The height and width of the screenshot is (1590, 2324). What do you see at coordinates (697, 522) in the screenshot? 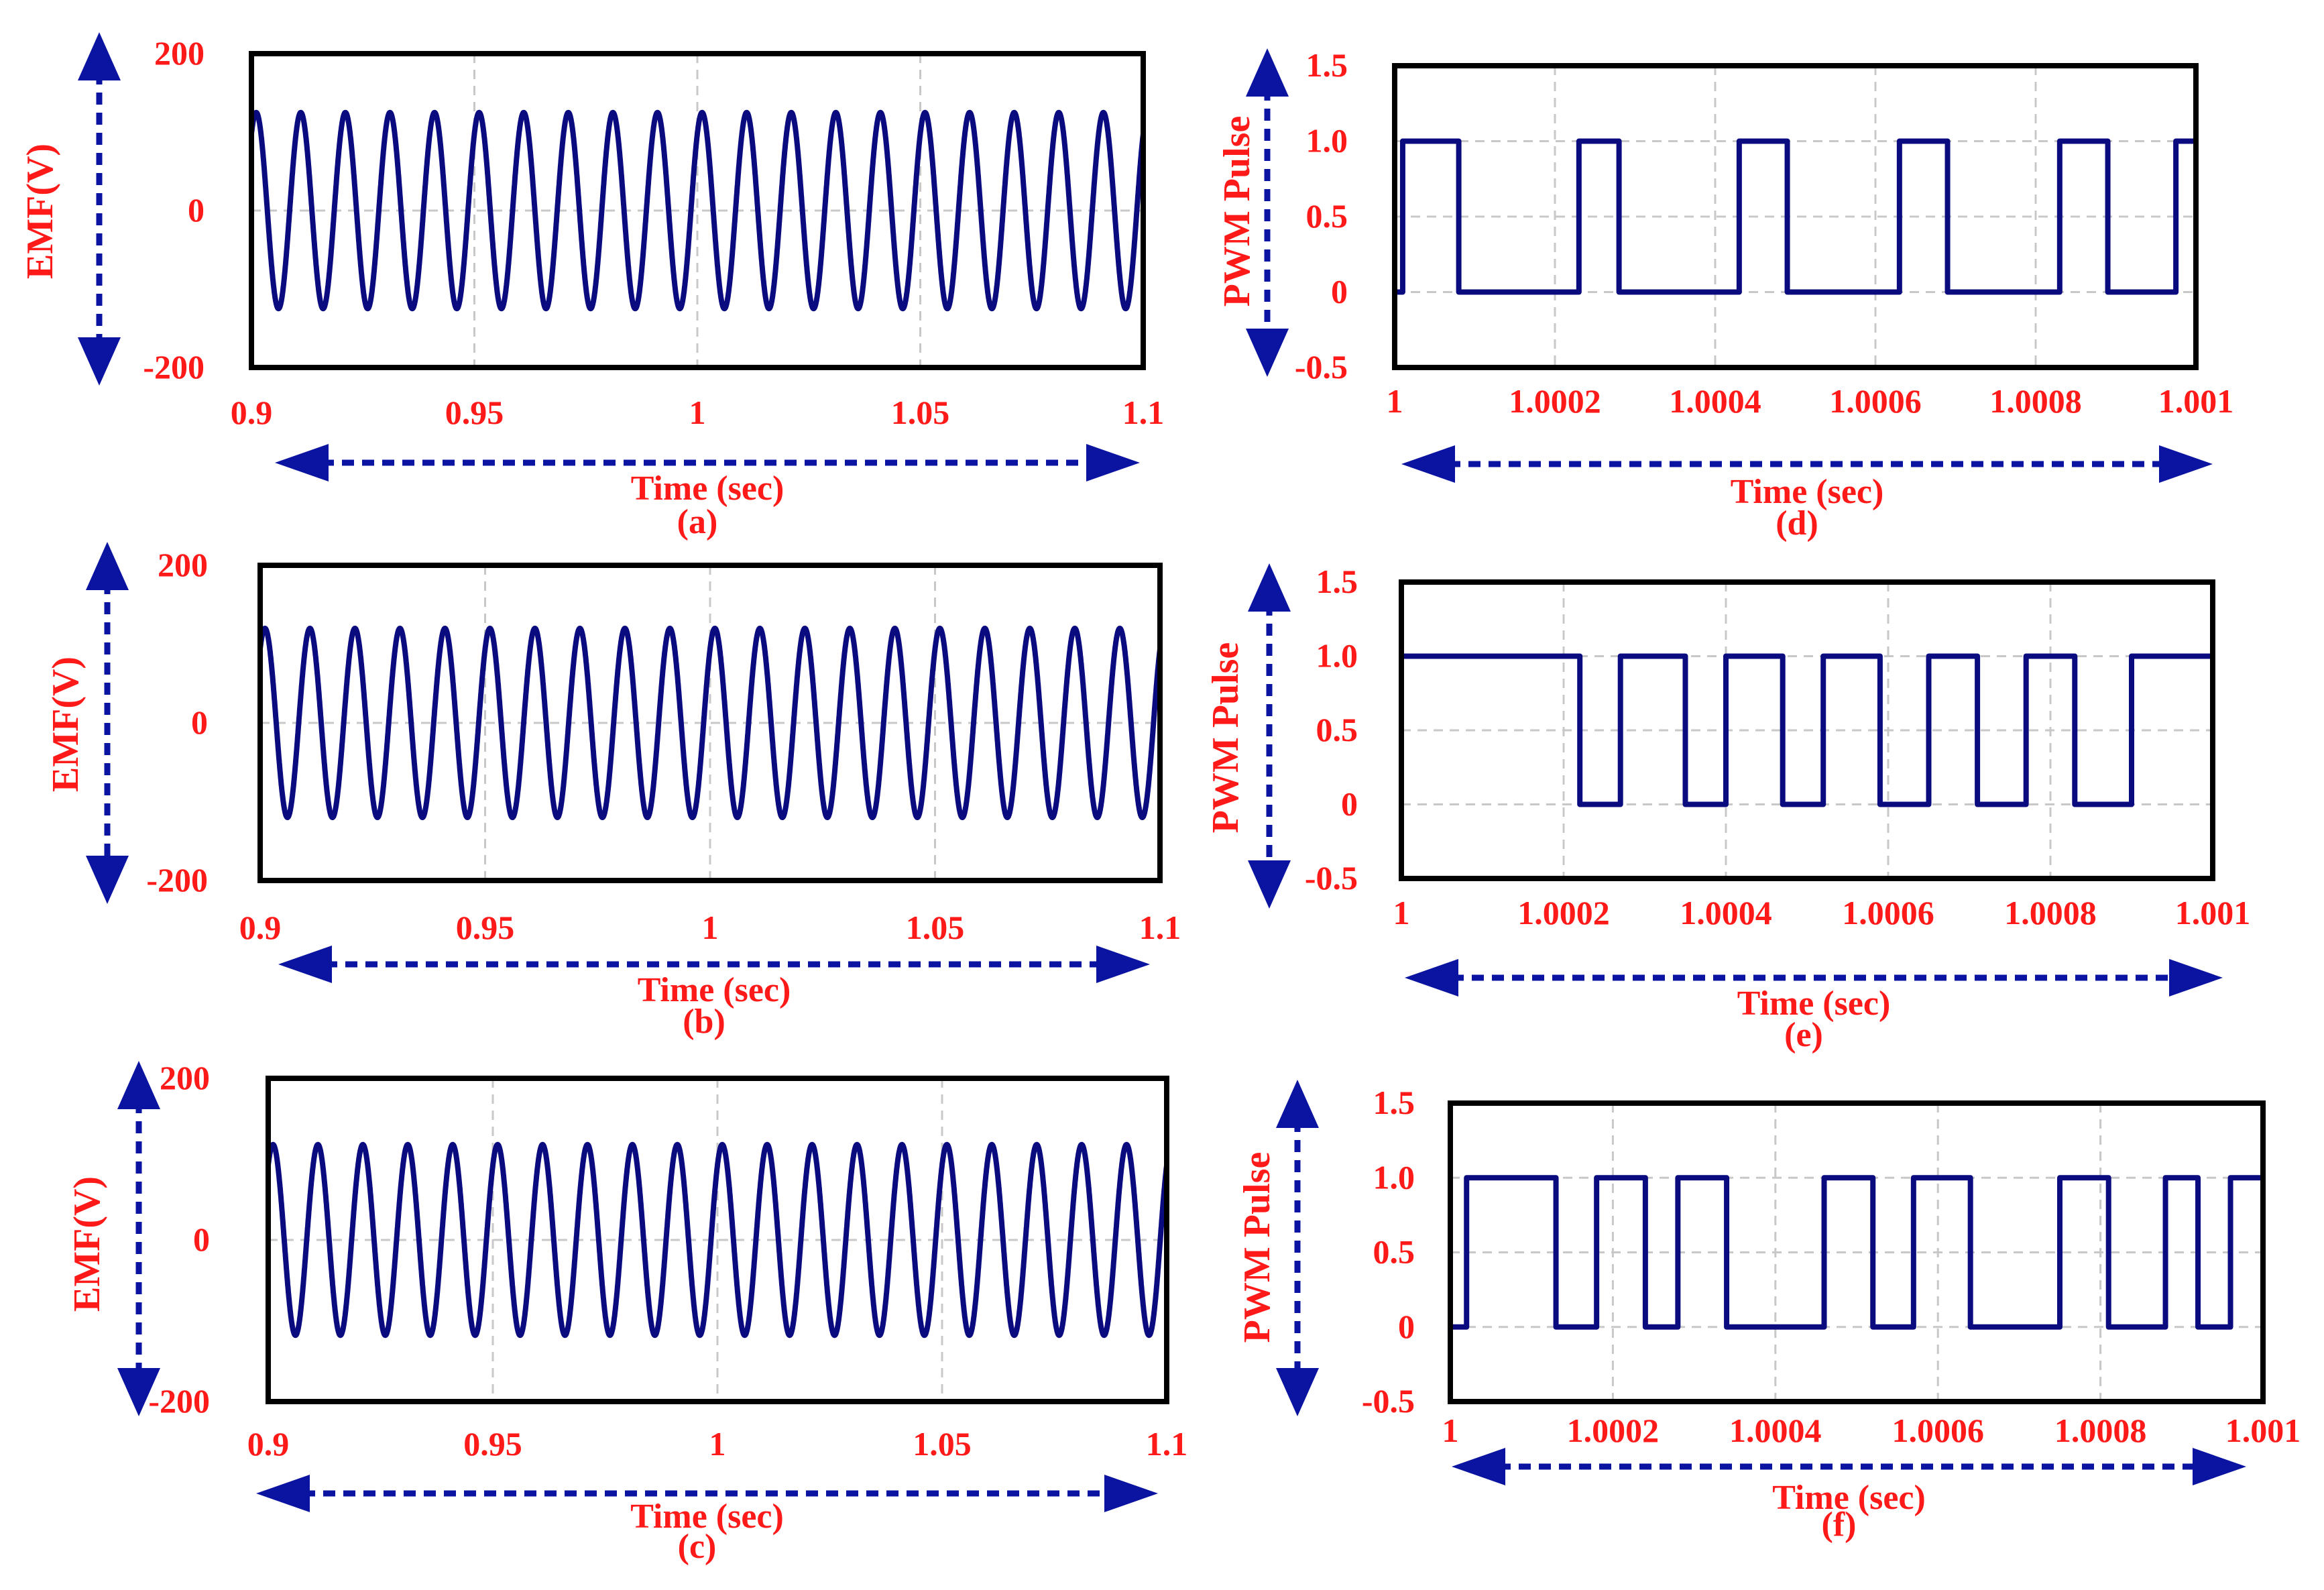
I see `panel-caption: (a)` at bounding box center [697, 522].